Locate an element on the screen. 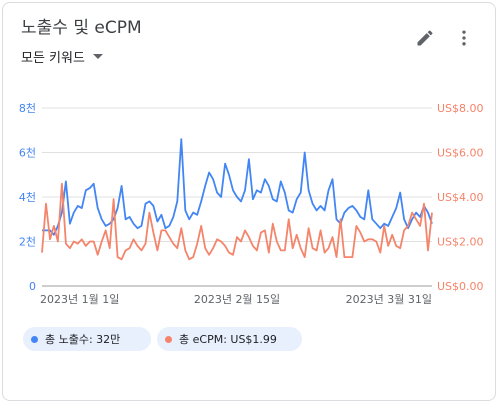  right-axis-tick-label: US$0.00 is located at coordinates (460, 286).